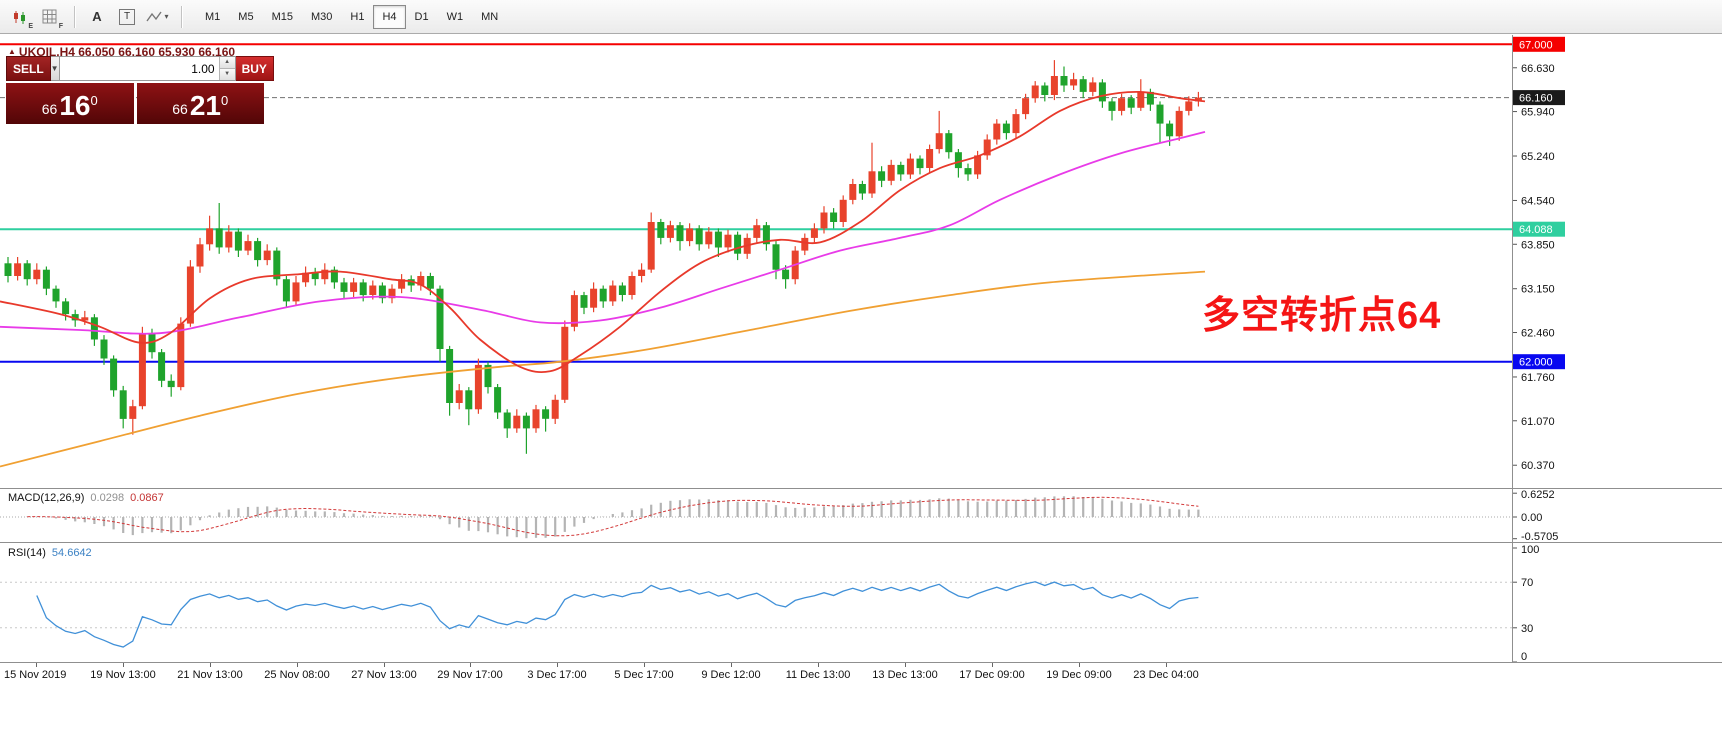  What do you see at coordinates (557, 675) in the screenshot?
I see `time-label: 3 Dec 17:00` at bounding box center [557, 675].